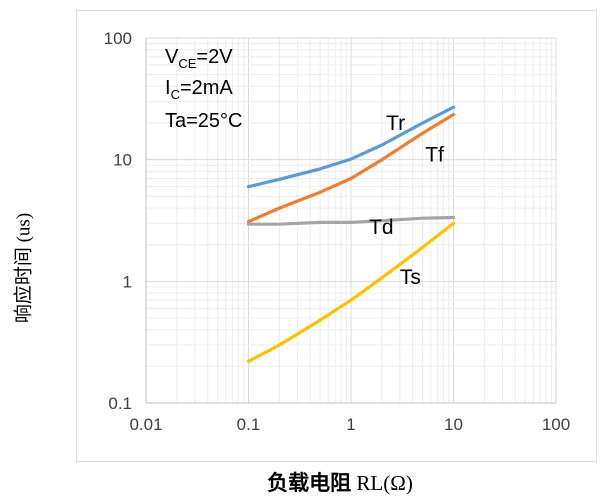 The height and width of the screenshot is (498, 601). Describe the element at coordinates (384, 483) in the screenshot. I see `x-axis-title-unit: RL(Ω)` at that location.